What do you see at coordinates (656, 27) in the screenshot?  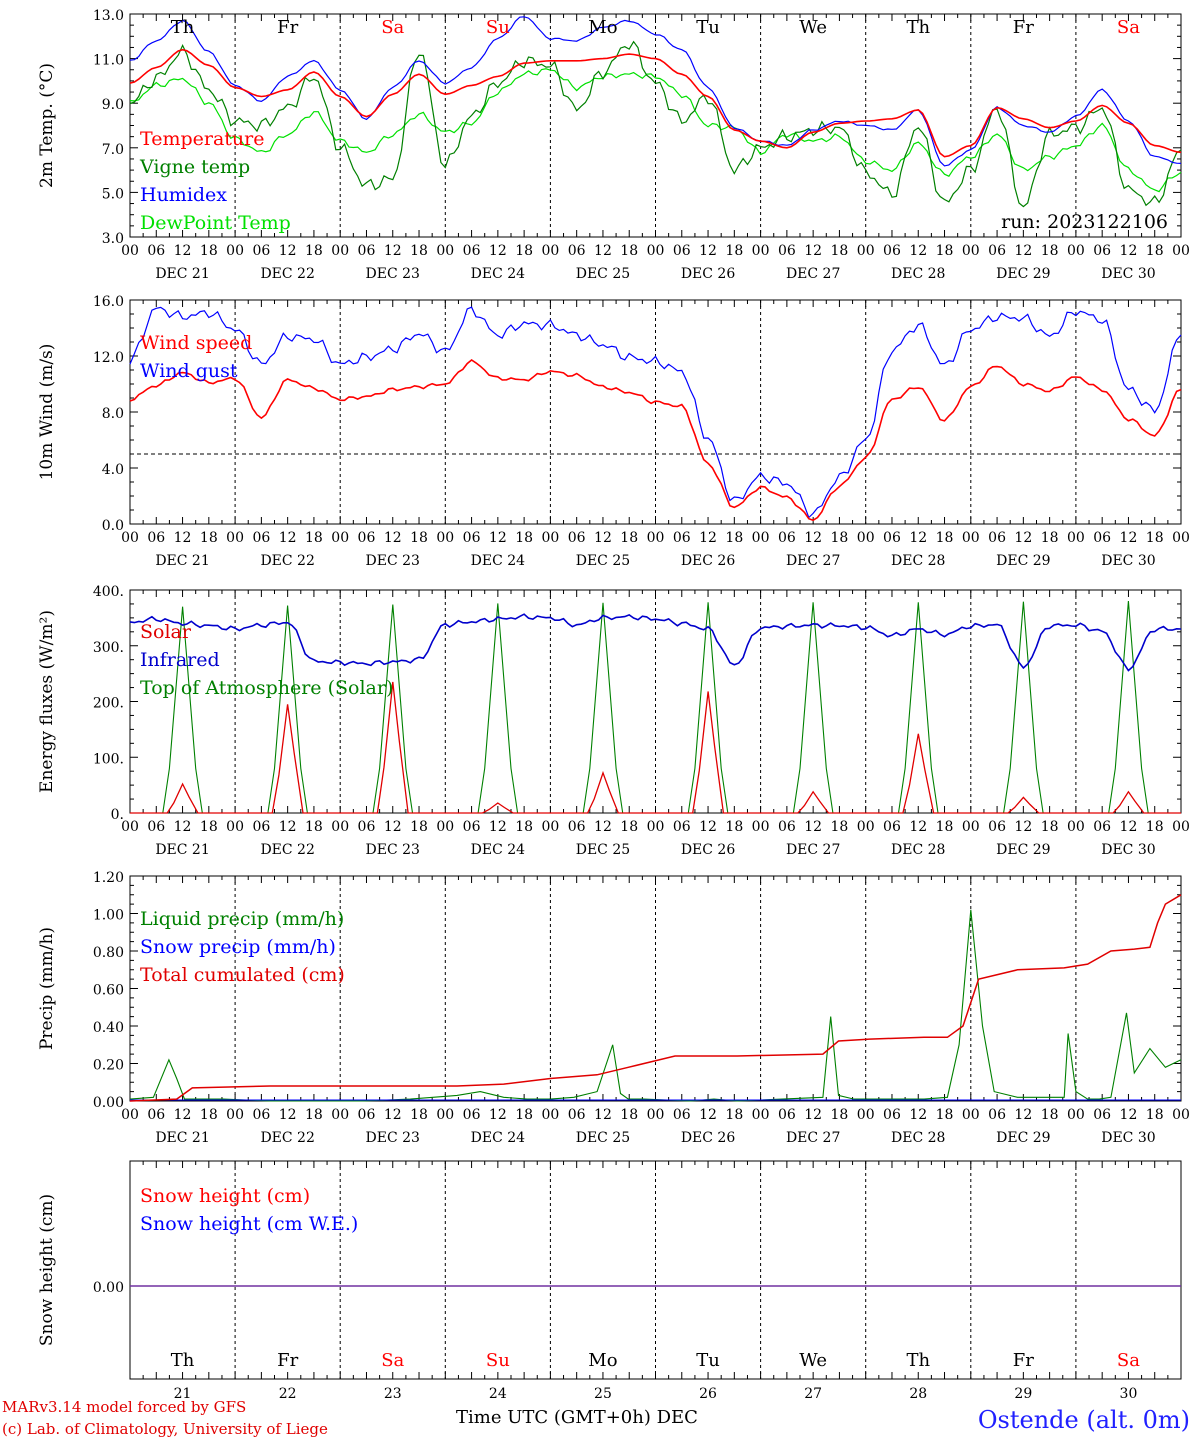 I see `day-names-top: Th Fr Sa Su Mo Tu We Th Fr Sa` at bounding box center [656, 27].